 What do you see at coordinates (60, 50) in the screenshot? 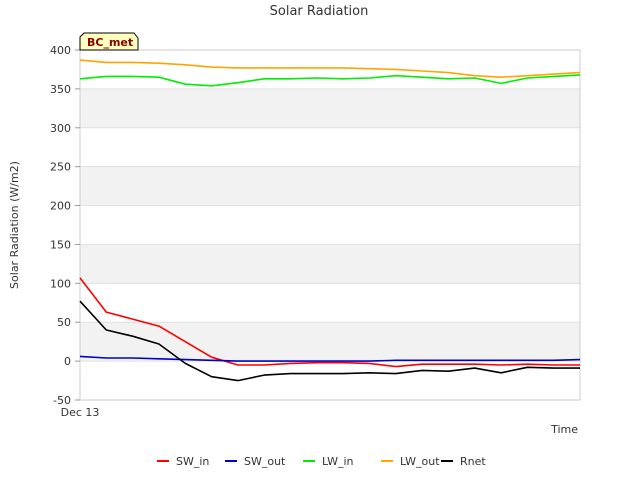
I see `y-tick-label: 400` at bounding box center [60, 50].